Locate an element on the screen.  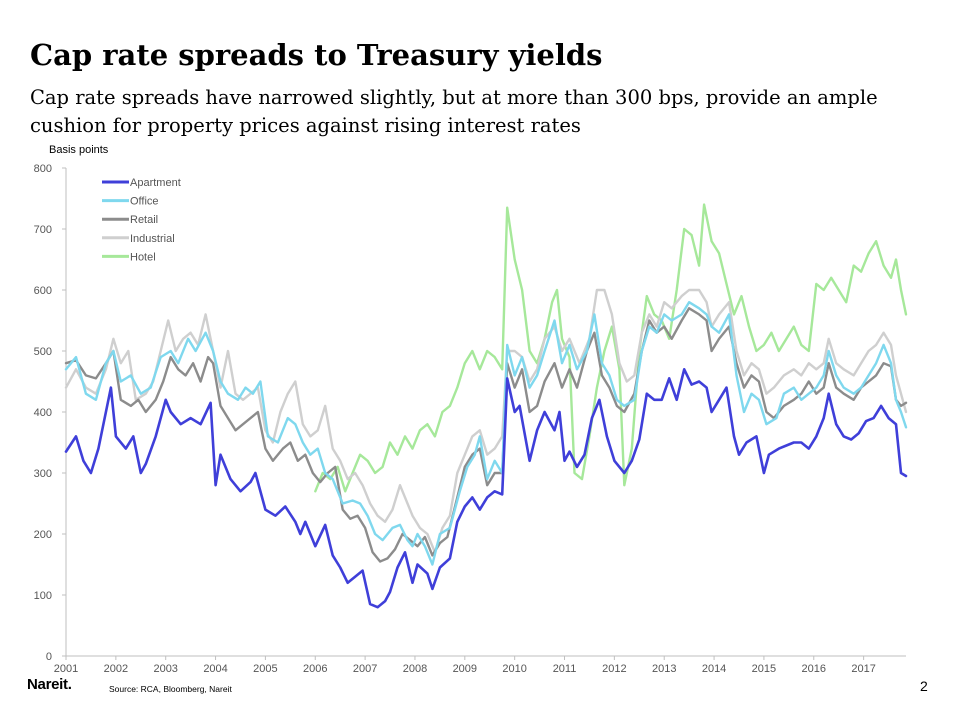
x-tick-label: 2017 is located at coordinates (863, 669).